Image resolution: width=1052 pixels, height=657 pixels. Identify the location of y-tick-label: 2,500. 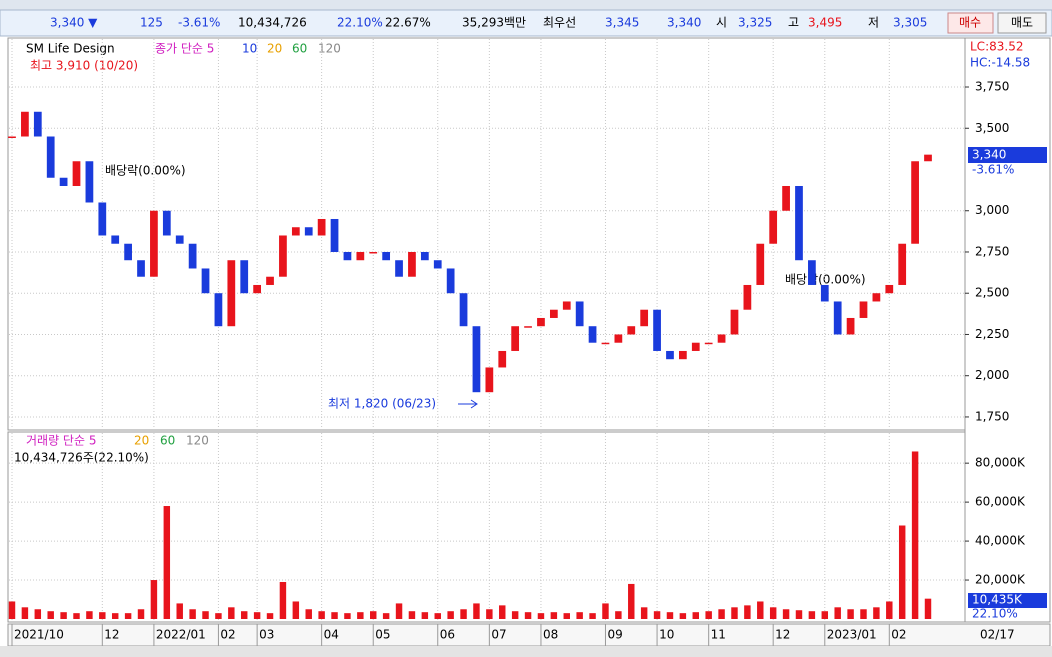
(992, 293).